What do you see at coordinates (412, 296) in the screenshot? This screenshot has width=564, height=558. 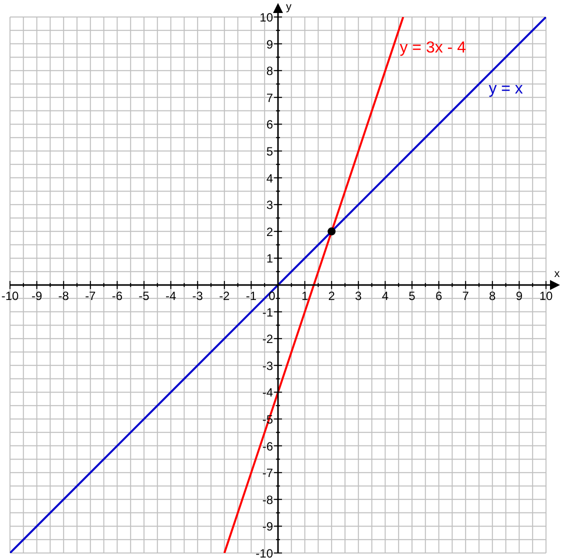 I see `x-tick-label: 5` at bounding box center [412, 296].